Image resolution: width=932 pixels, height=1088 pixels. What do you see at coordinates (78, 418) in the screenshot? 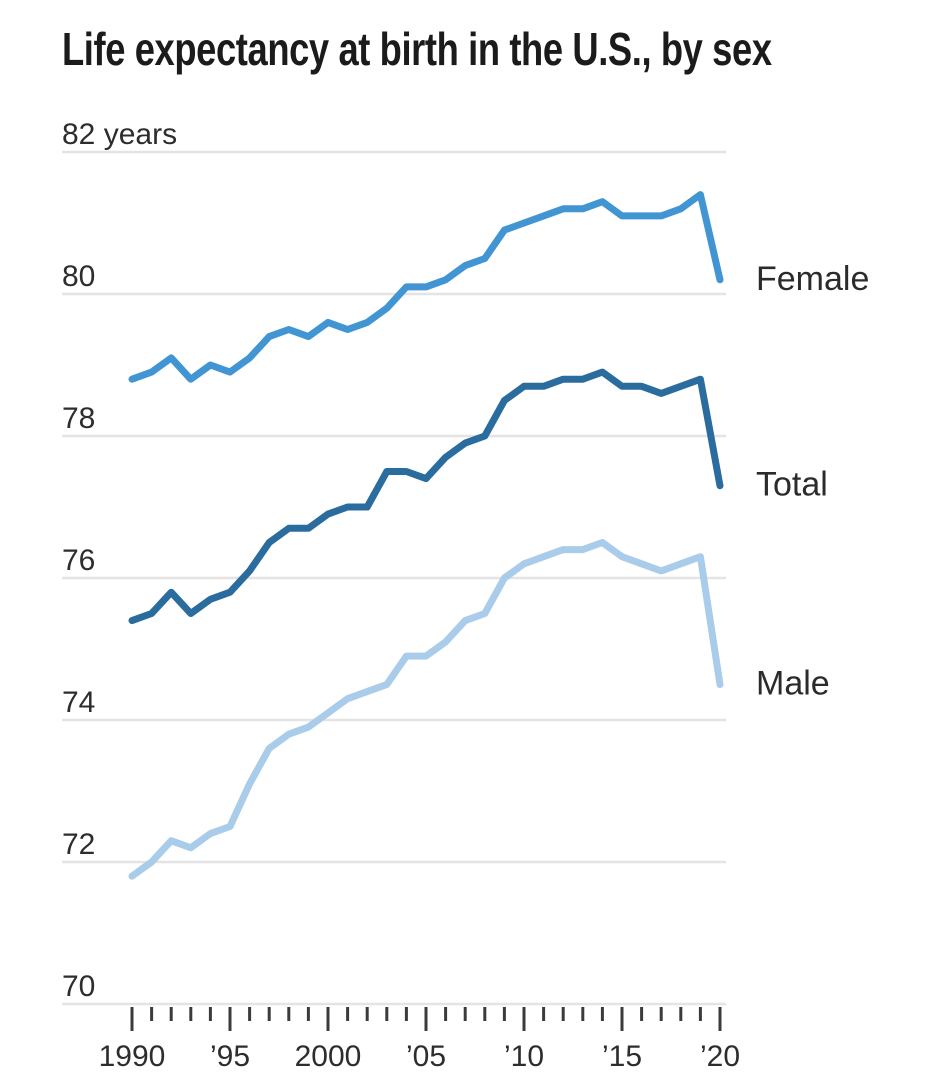
I see `y-axis-label-78: 78` at bounding box center [78, 418].